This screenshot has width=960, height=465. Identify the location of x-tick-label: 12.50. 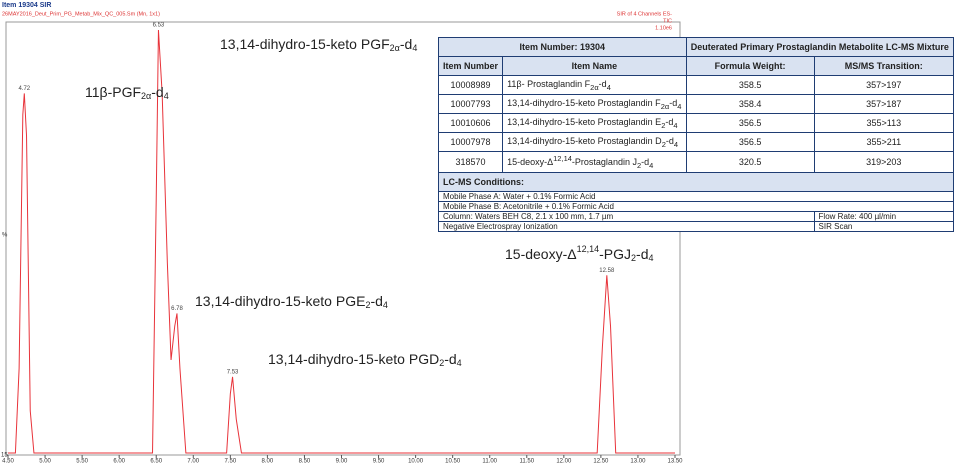
(601, 462).